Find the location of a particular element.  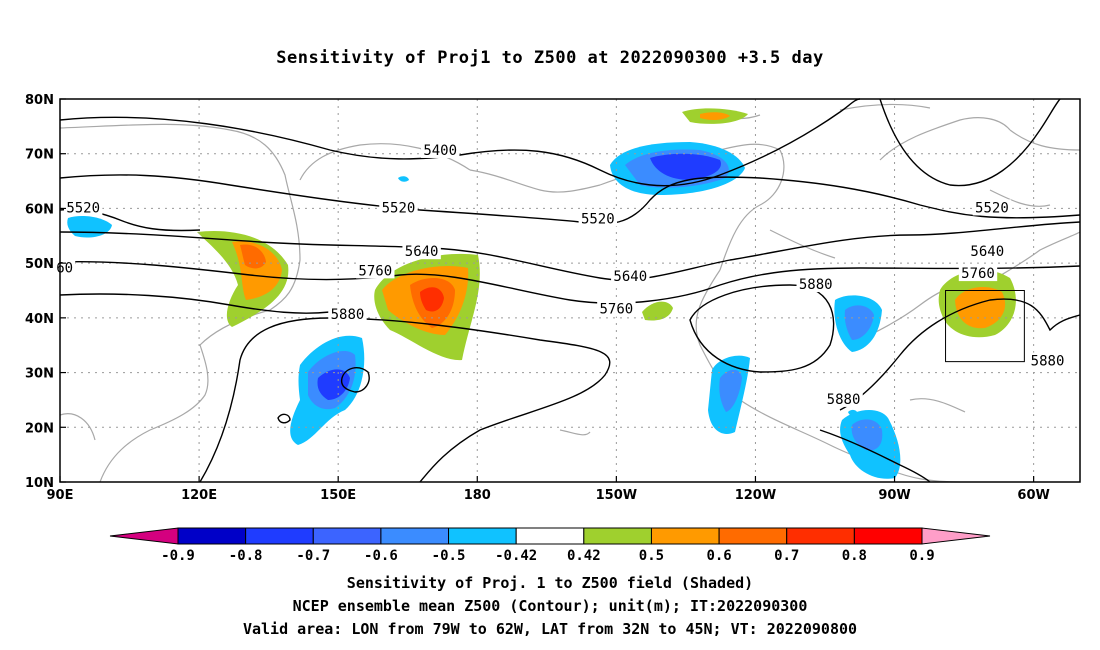

lon-label: 120E is located at coordinates (199, 495).